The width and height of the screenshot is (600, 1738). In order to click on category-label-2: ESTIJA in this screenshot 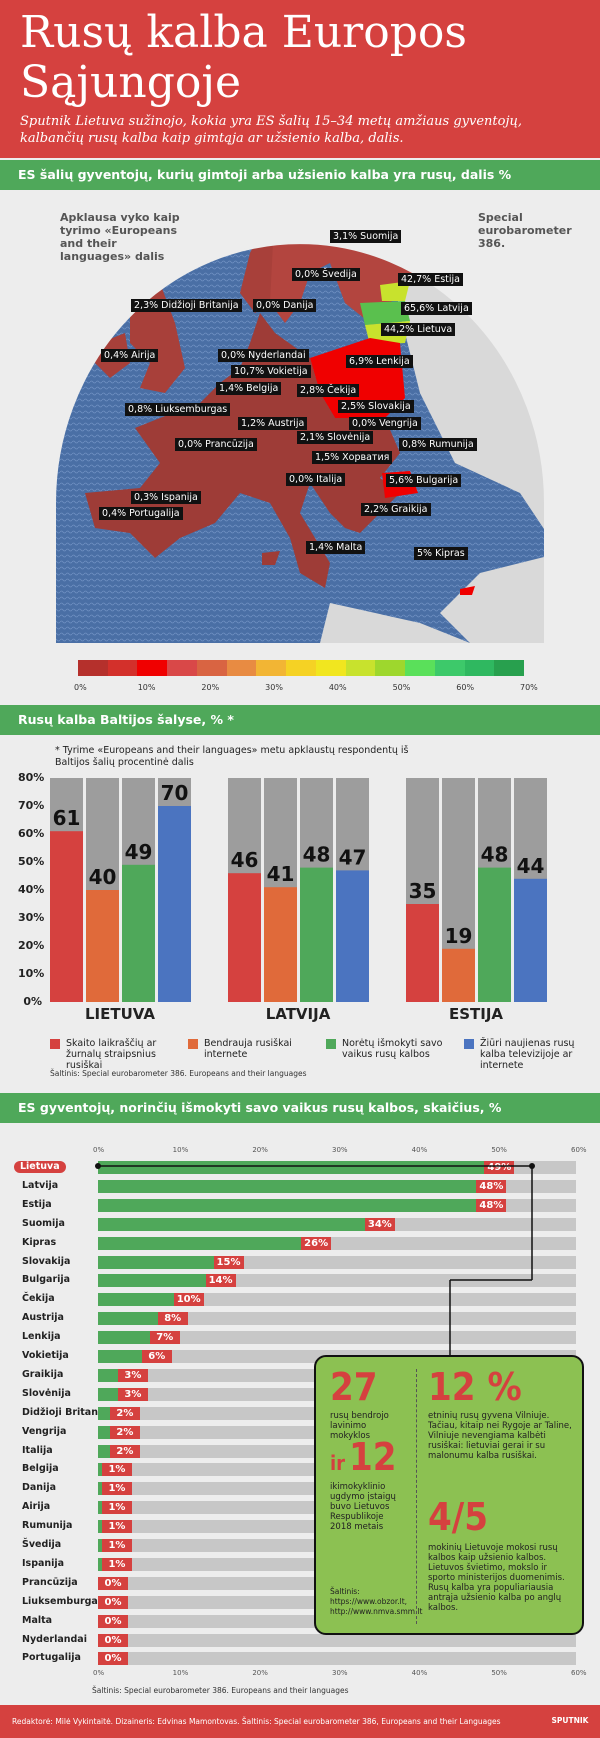, I will do `click(476, 1014)`.